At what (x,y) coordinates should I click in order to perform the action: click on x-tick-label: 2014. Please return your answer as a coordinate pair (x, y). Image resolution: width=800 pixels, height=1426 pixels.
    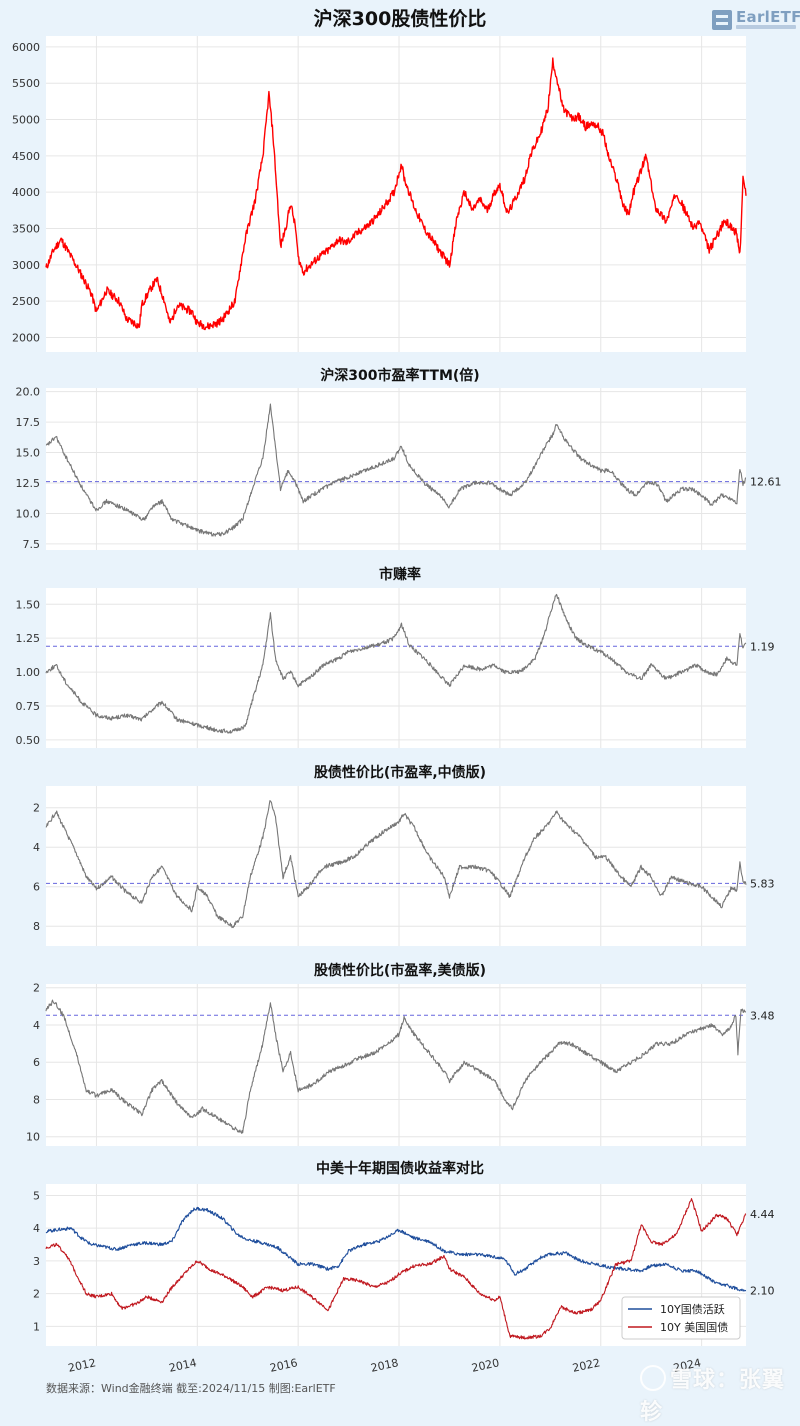
    Looking at the image, I should click on (183, 1365).